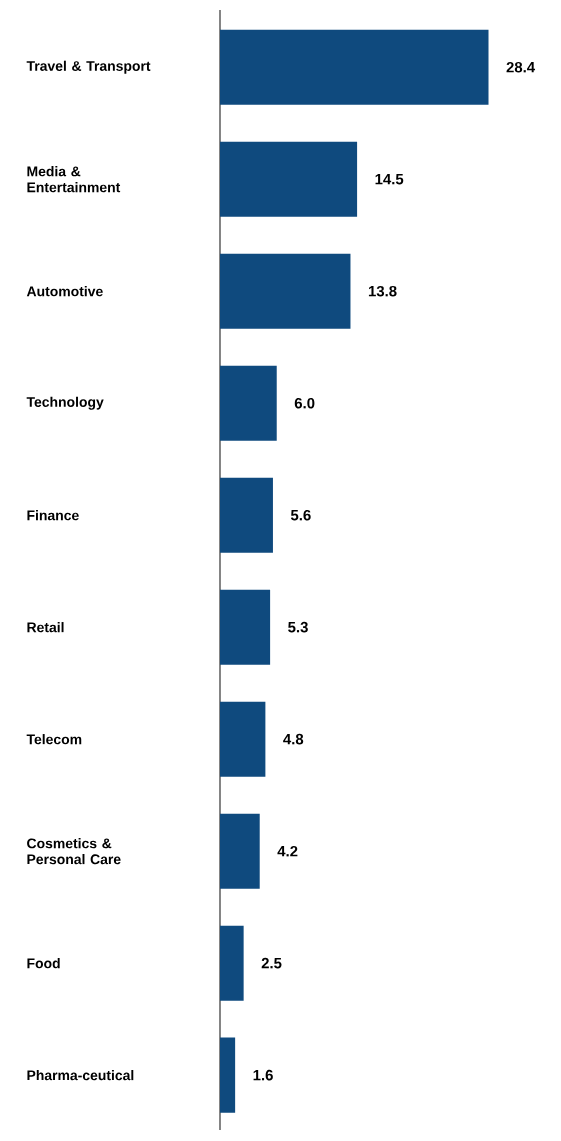 This screenshot has height=1141, width=561. What do you see at coordinates (74, 179) in the screenshot?
I see `y-tick-label: Media & Entertainment` at bounding box center [74, 179].